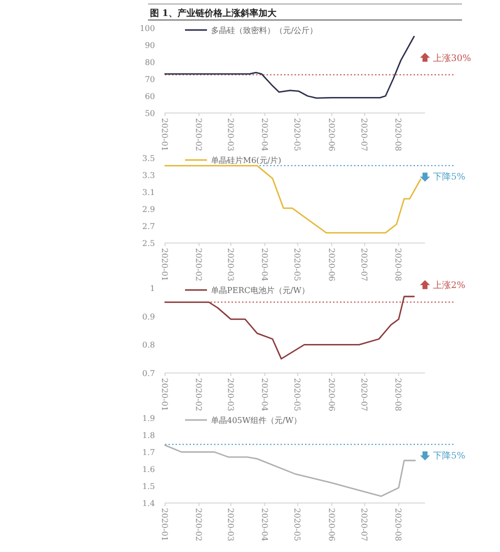 Image resolution: width=500 pixels, height=552 pixels. I want to click on y-tick-label: 1.5, so click(148, 486).